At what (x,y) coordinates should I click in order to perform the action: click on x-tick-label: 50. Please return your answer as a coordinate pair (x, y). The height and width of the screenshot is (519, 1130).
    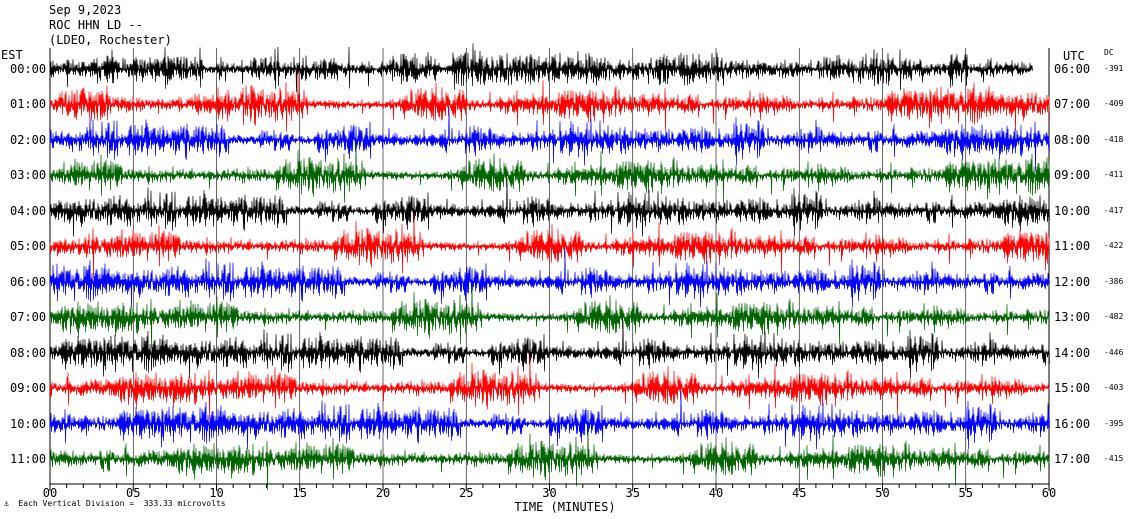
    Looking at the image, I should click on (882, 493).